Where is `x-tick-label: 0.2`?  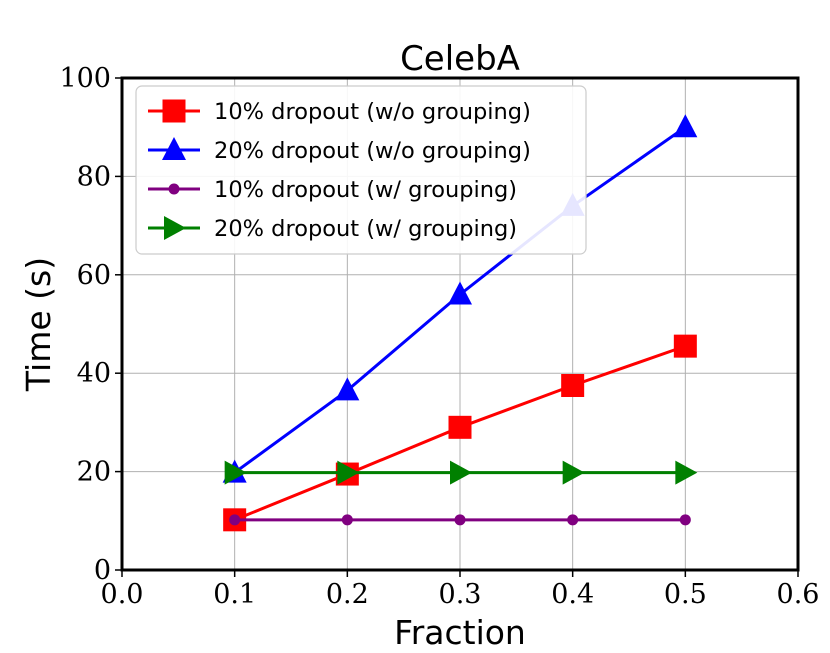
x-tick-label: 0.2 is located at coordinates (347, 594).